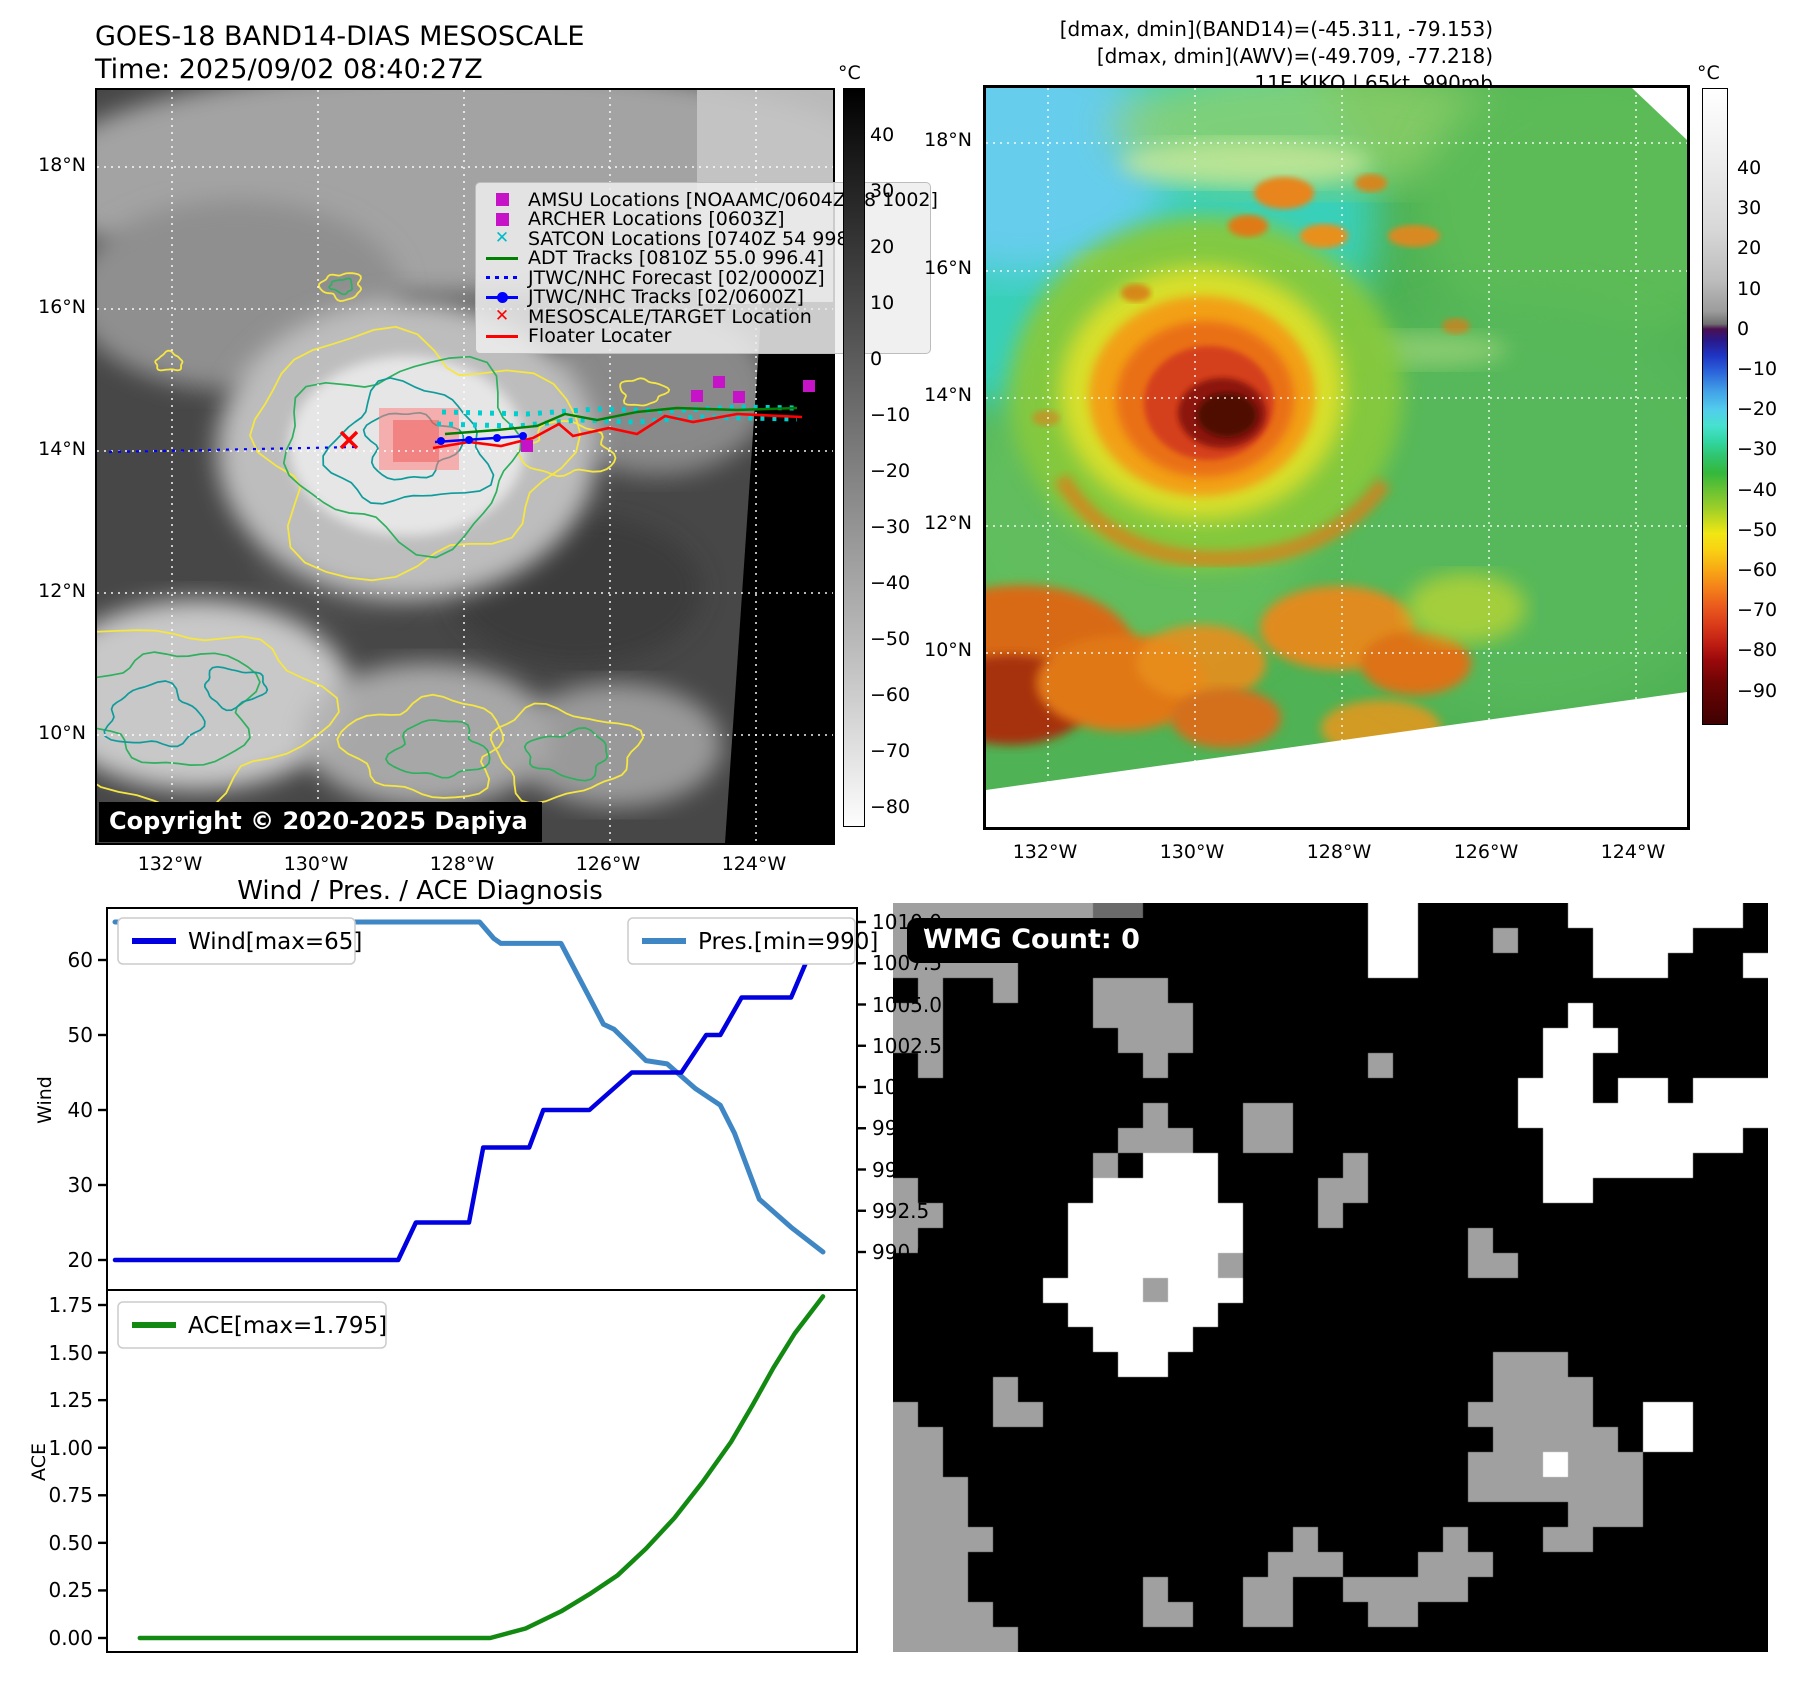 The image size is (1801, 1690). Describe the element at coordinates (1294, 56) in the screenshot. I see `info-dmax-awv: [dmax, dmin](AWV)=(-49.709, -77.218)` at that location.